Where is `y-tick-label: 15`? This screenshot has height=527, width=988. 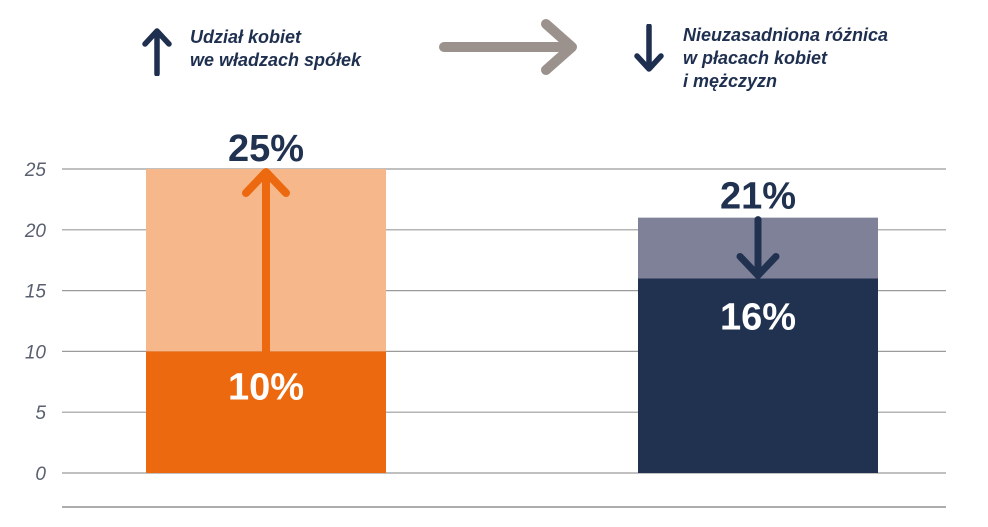
y-tick-label: 15 is located at coordinates (36, 292).